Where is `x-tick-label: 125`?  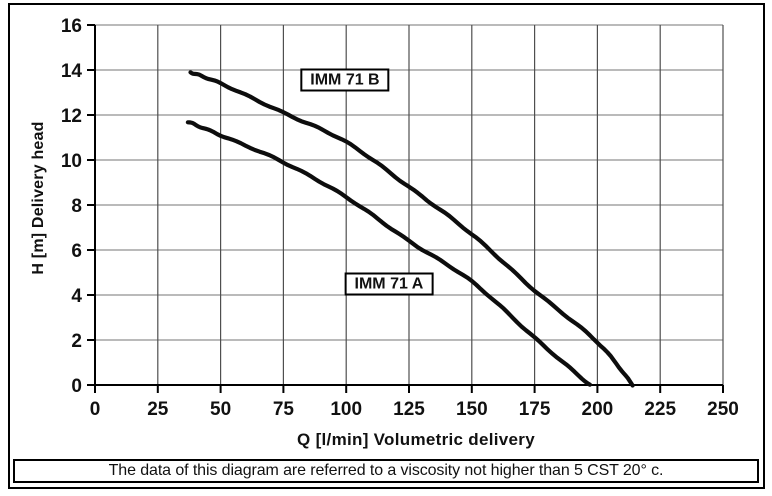 x-tick-label: 125 is located at coordinates (409, 409).